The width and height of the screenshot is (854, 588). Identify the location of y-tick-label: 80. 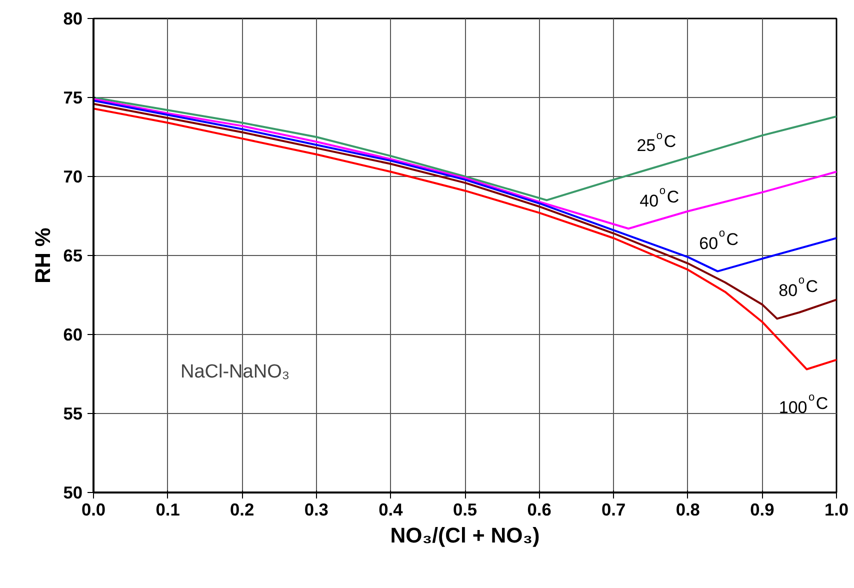
(73, 18).